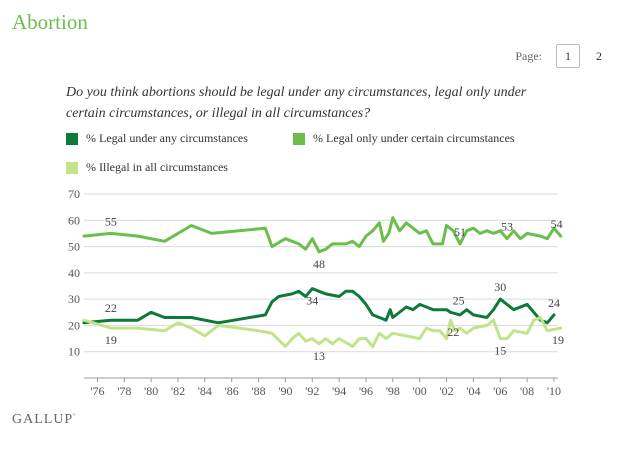 The height and width of the screenshot is (449, 622). Describe the element at coordinates (446, 391) in the screenshot. I see `x-tick-label-2002: '02` at that location.